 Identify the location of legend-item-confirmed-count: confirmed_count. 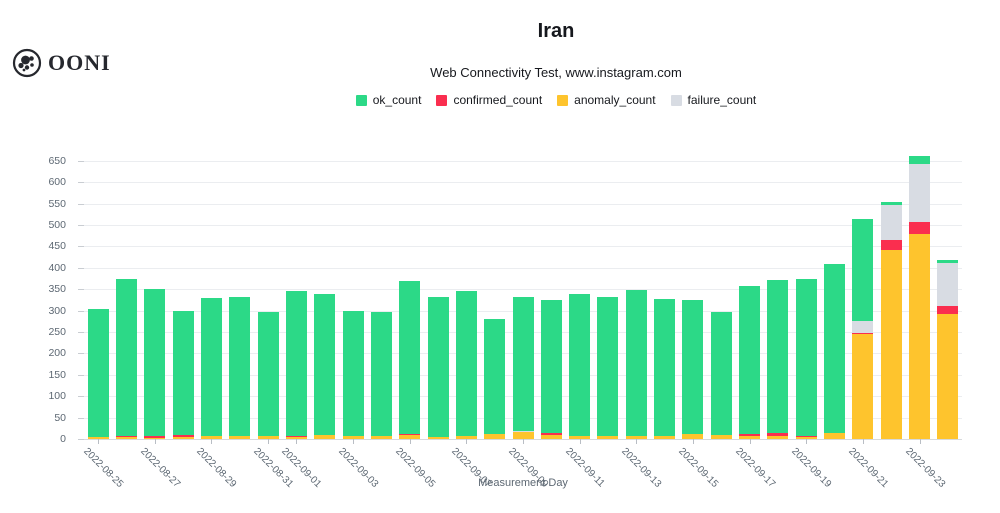
(489, 100).